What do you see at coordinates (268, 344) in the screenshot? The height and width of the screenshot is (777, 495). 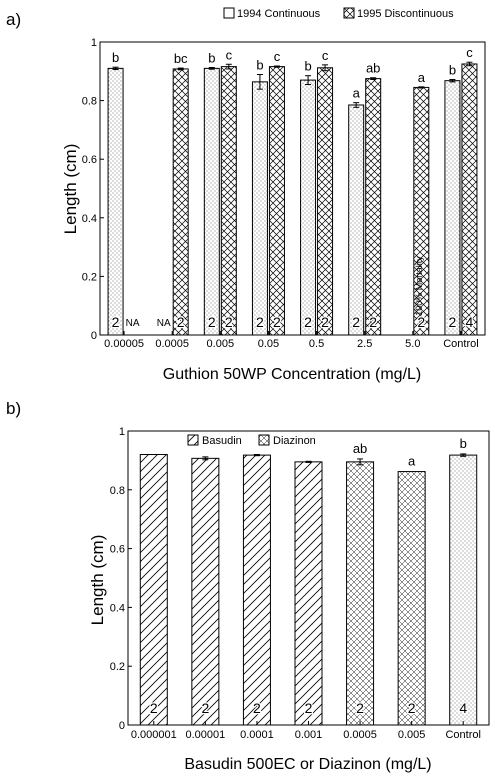 I see `panel-a-x-tick-label: 0.05` at bounding box center [268, 344].